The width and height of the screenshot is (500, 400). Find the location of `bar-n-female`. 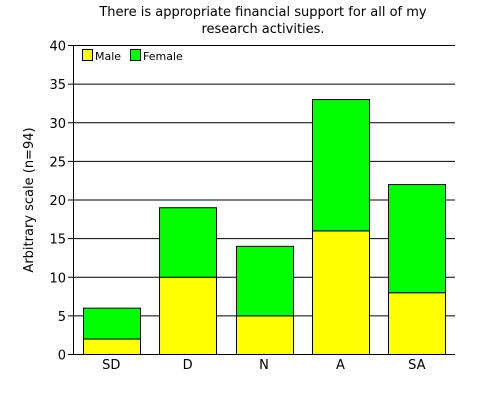

bar-n-female is located at coordinates (265, 281).